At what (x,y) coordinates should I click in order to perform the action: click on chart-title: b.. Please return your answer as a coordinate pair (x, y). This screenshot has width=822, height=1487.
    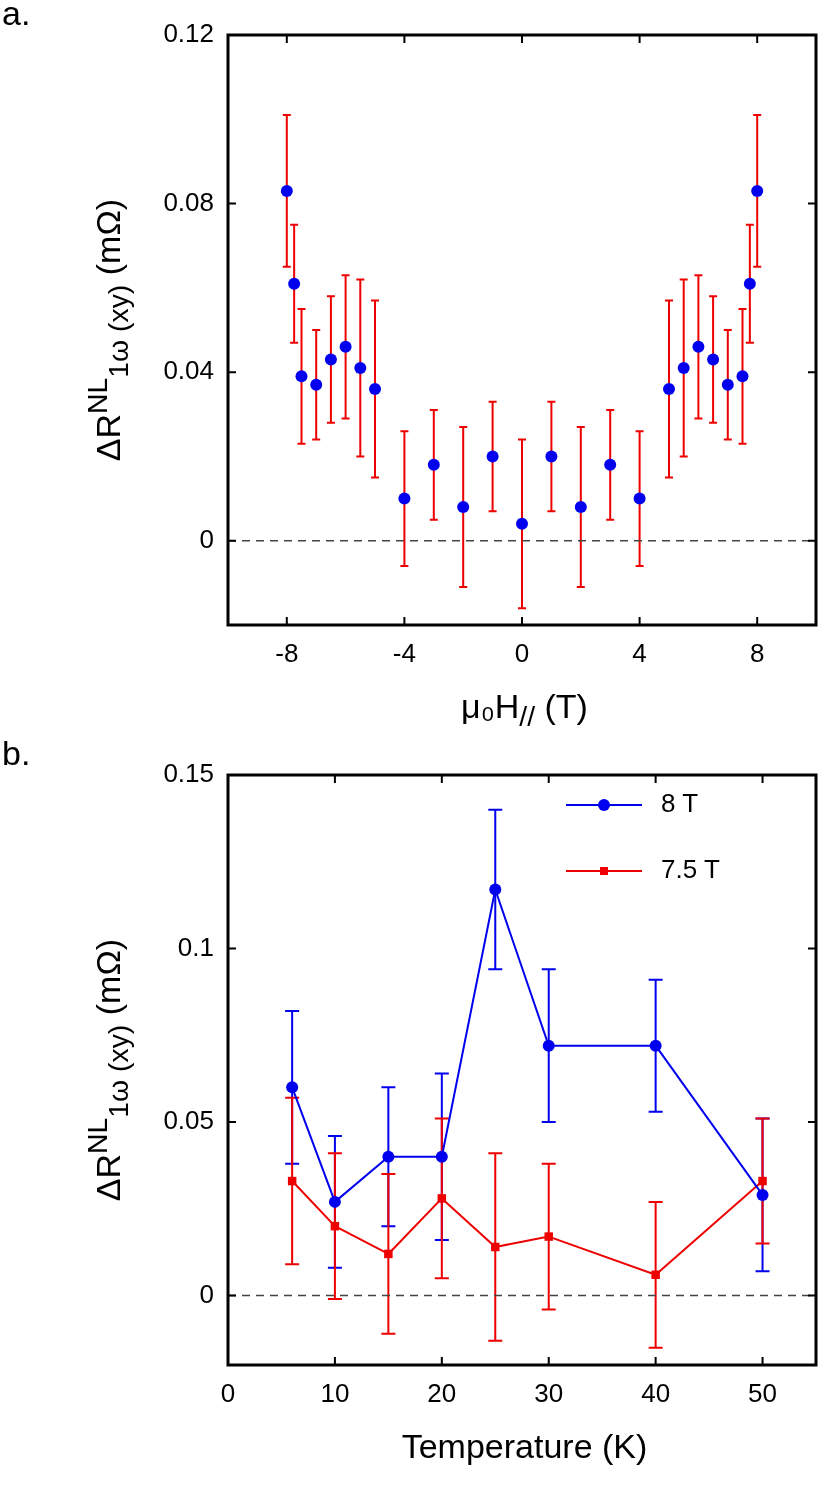
    Looking at the image, I should click on (16, 753).